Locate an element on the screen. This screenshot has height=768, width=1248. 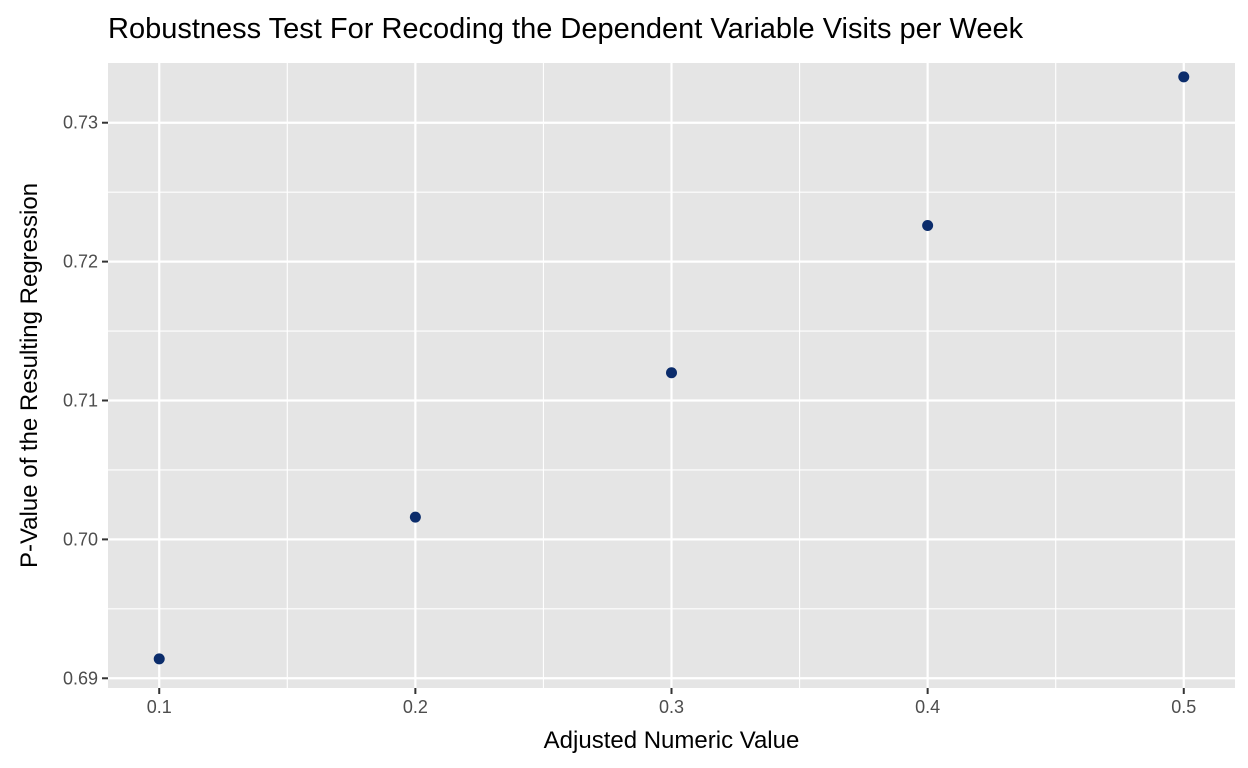
y-axis-ticks: 0.69 0.70 0.71 0.72 0.73 is located at coordinates (85, 400).